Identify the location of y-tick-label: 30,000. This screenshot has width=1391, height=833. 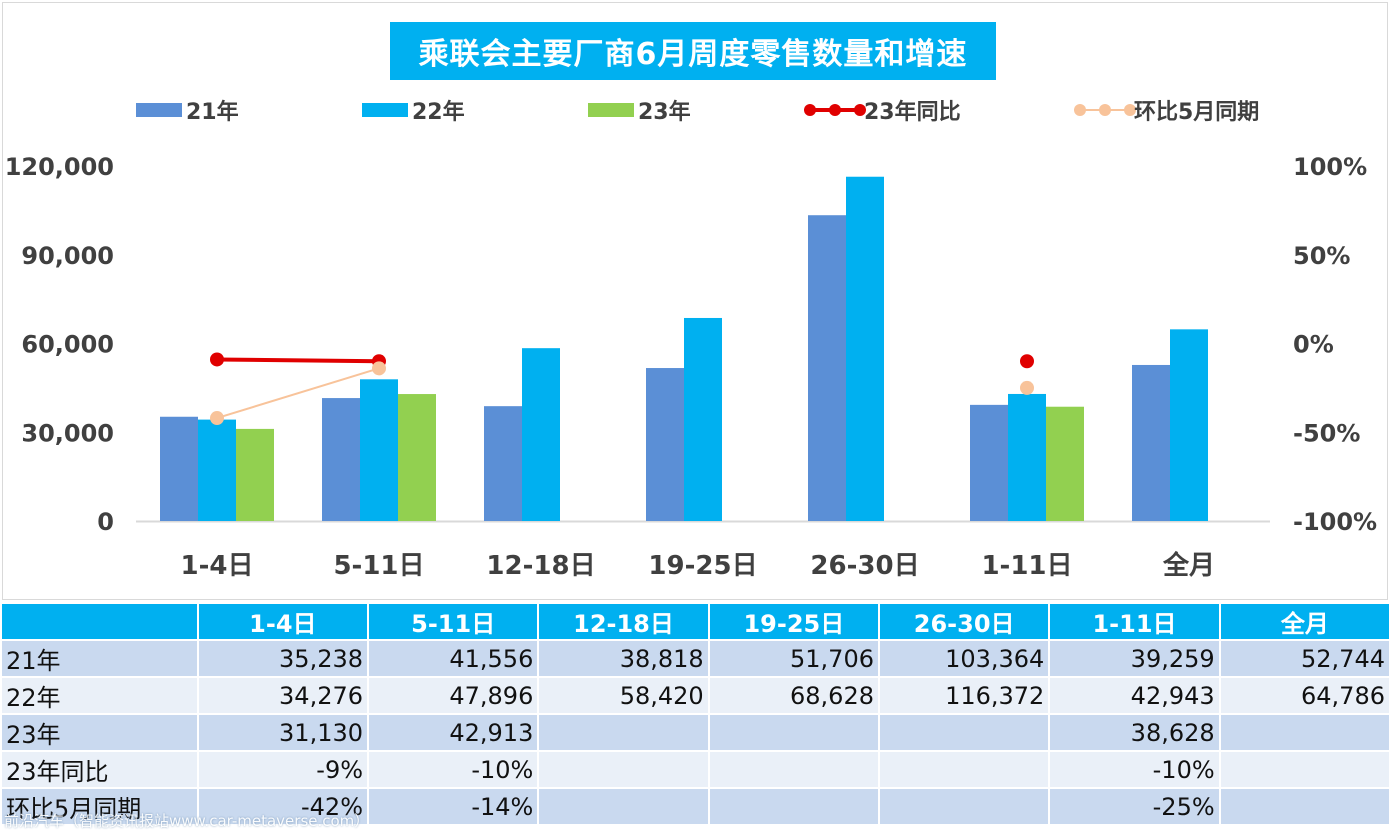
(67, 433).